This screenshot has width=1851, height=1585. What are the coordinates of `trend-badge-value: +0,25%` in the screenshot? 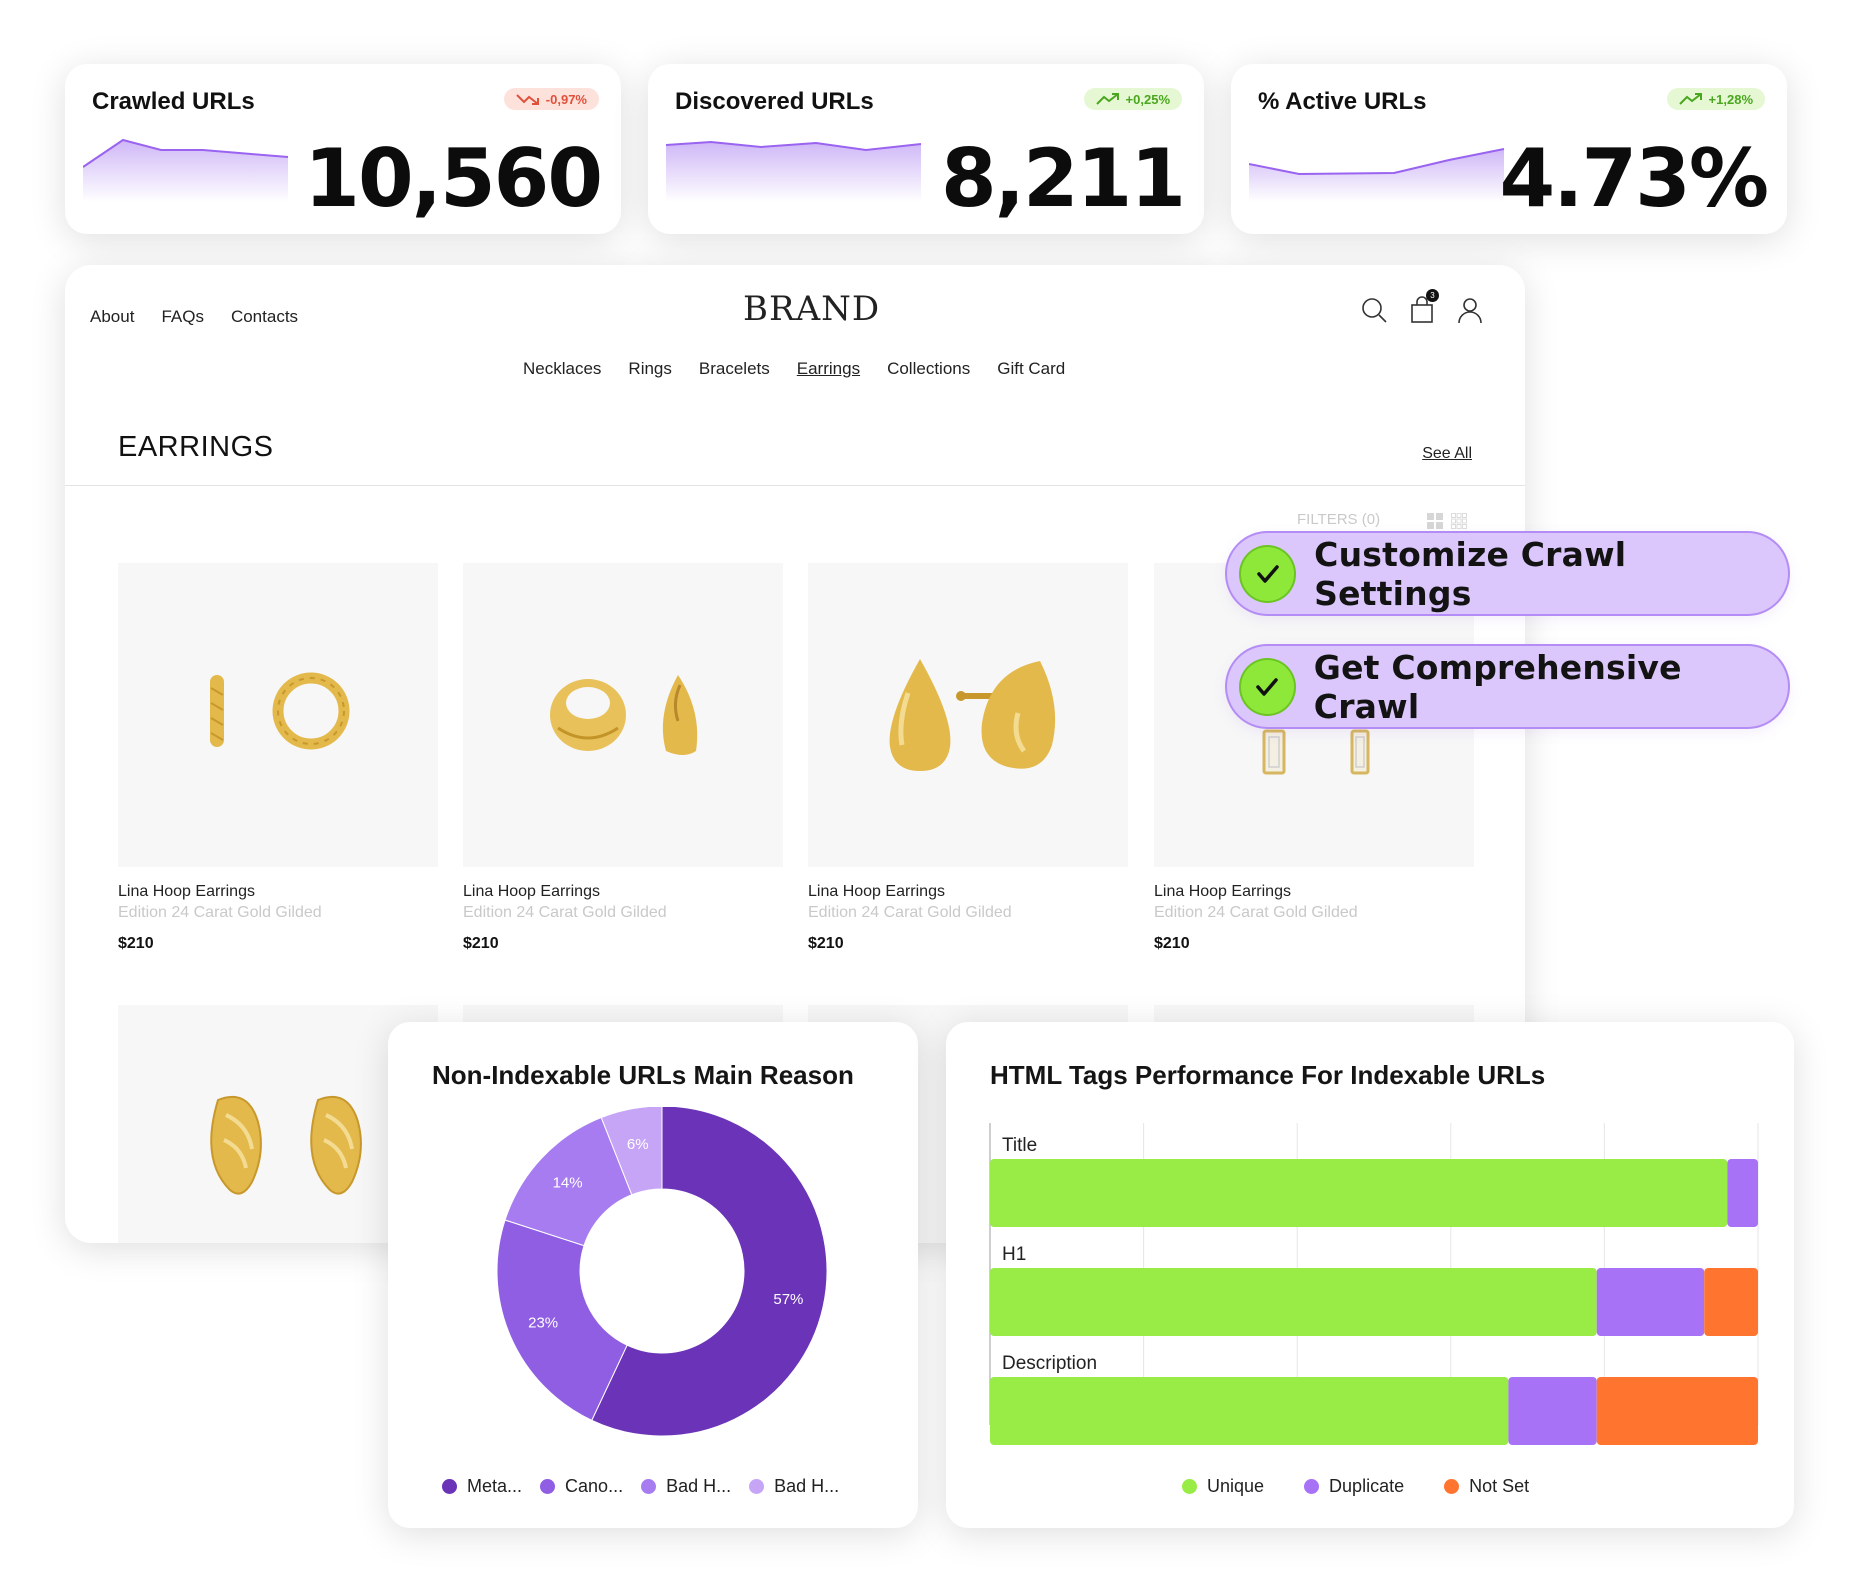 It's located at (1147, 99).